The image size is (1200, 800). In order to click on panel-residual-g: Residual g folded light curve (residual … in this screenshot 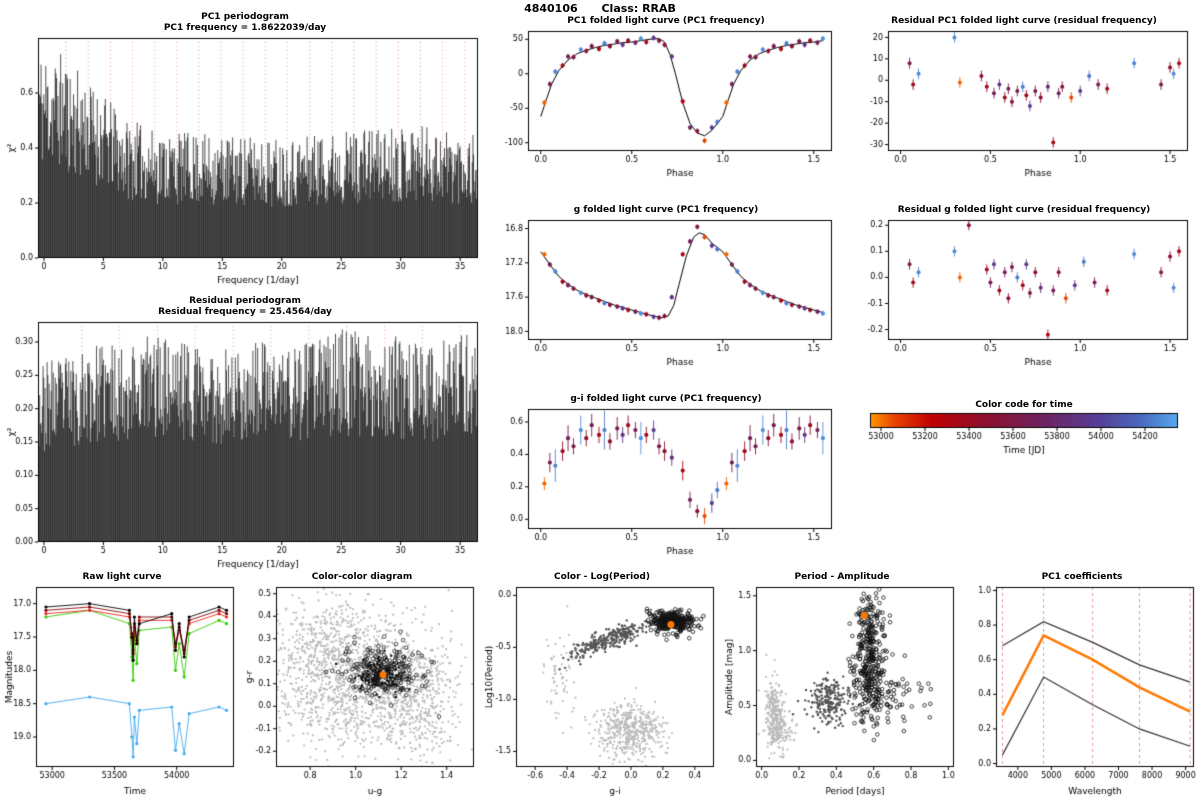, I will do `click(1024, 286)`.